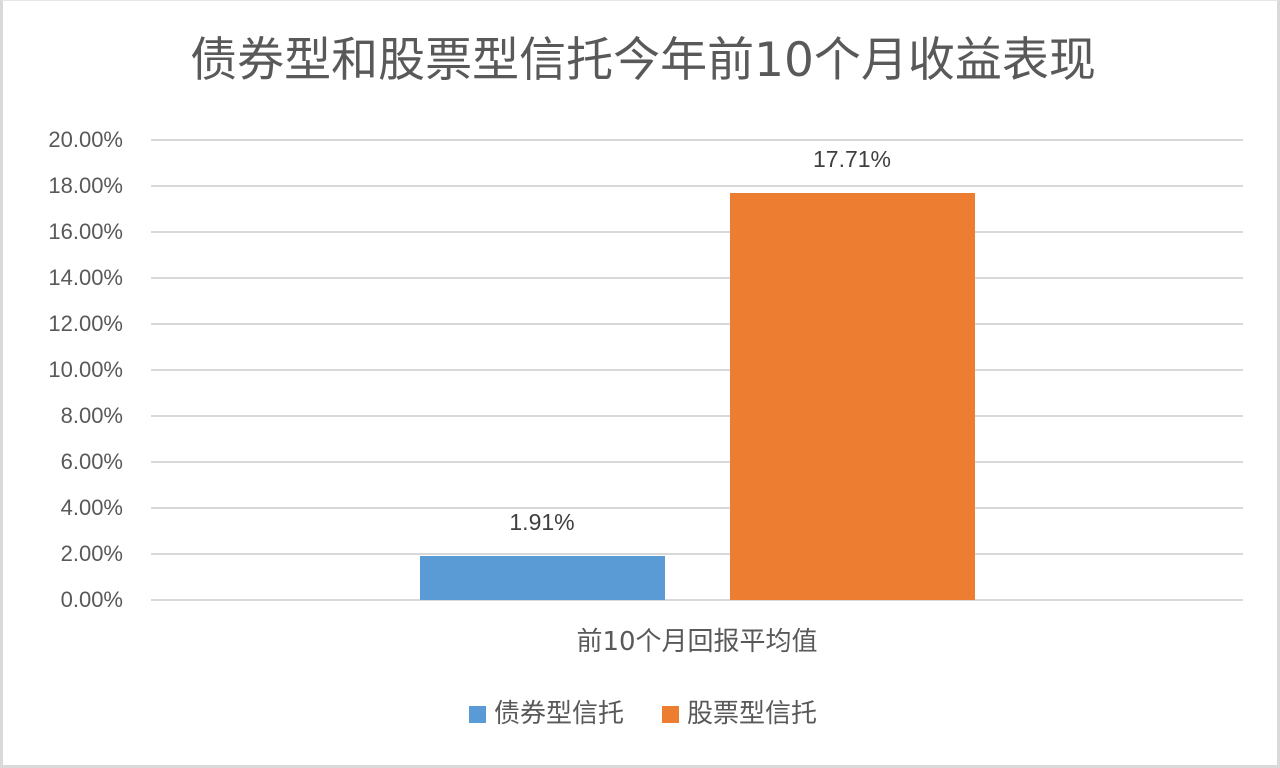  Describe the element at coordinates (542, 522) in the screenshot. I see `bar-data-label: 1.91%` at that location.